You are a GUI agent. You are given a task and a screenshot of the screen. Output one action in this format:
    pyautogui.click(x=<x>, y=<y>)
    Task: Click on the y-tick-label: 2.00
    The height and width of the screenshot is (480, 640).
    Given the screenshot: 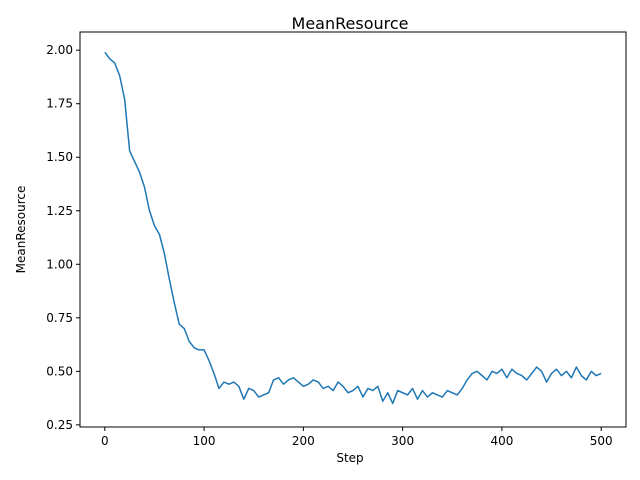 What is the action you would take?
    pyautogui.click(x=59, y=50)
    